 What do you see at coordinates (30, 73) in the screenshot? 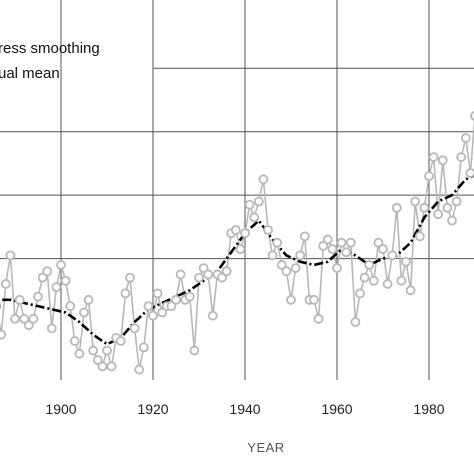
I see `legend-label-annual-mean: ual mean` at bounding box center [30, 73].